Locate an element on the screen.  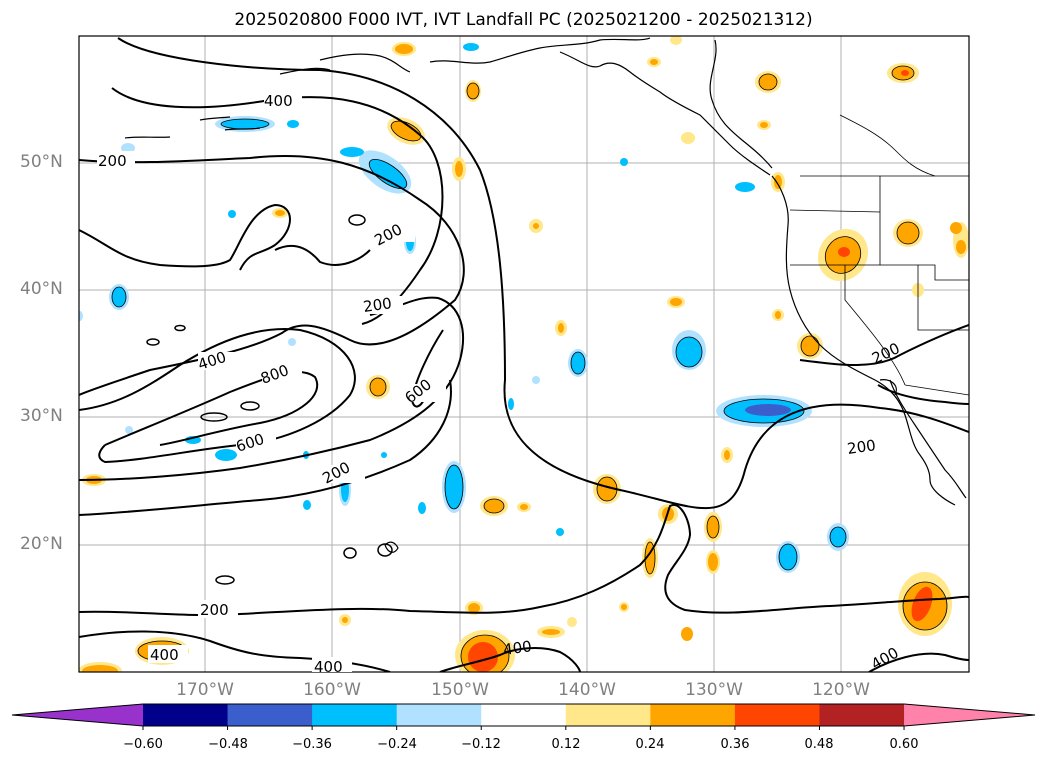
small-contour-loops is located at coordinates (269, 399).